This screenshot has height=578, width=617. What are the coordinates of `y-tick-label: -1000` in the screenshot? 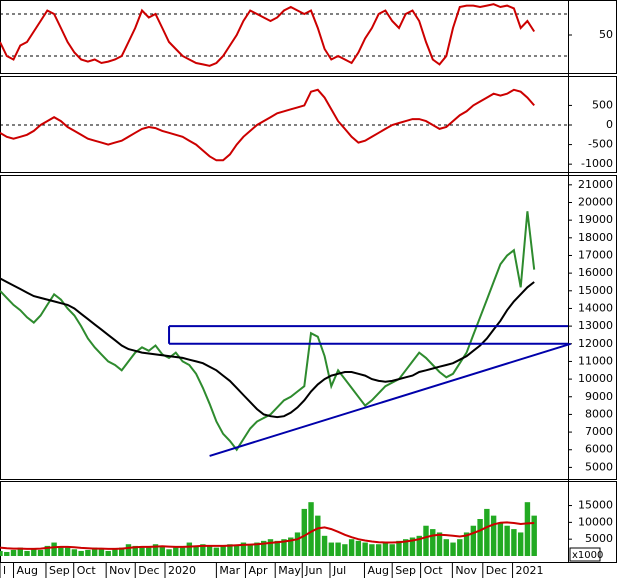 It's located at (597, 163).